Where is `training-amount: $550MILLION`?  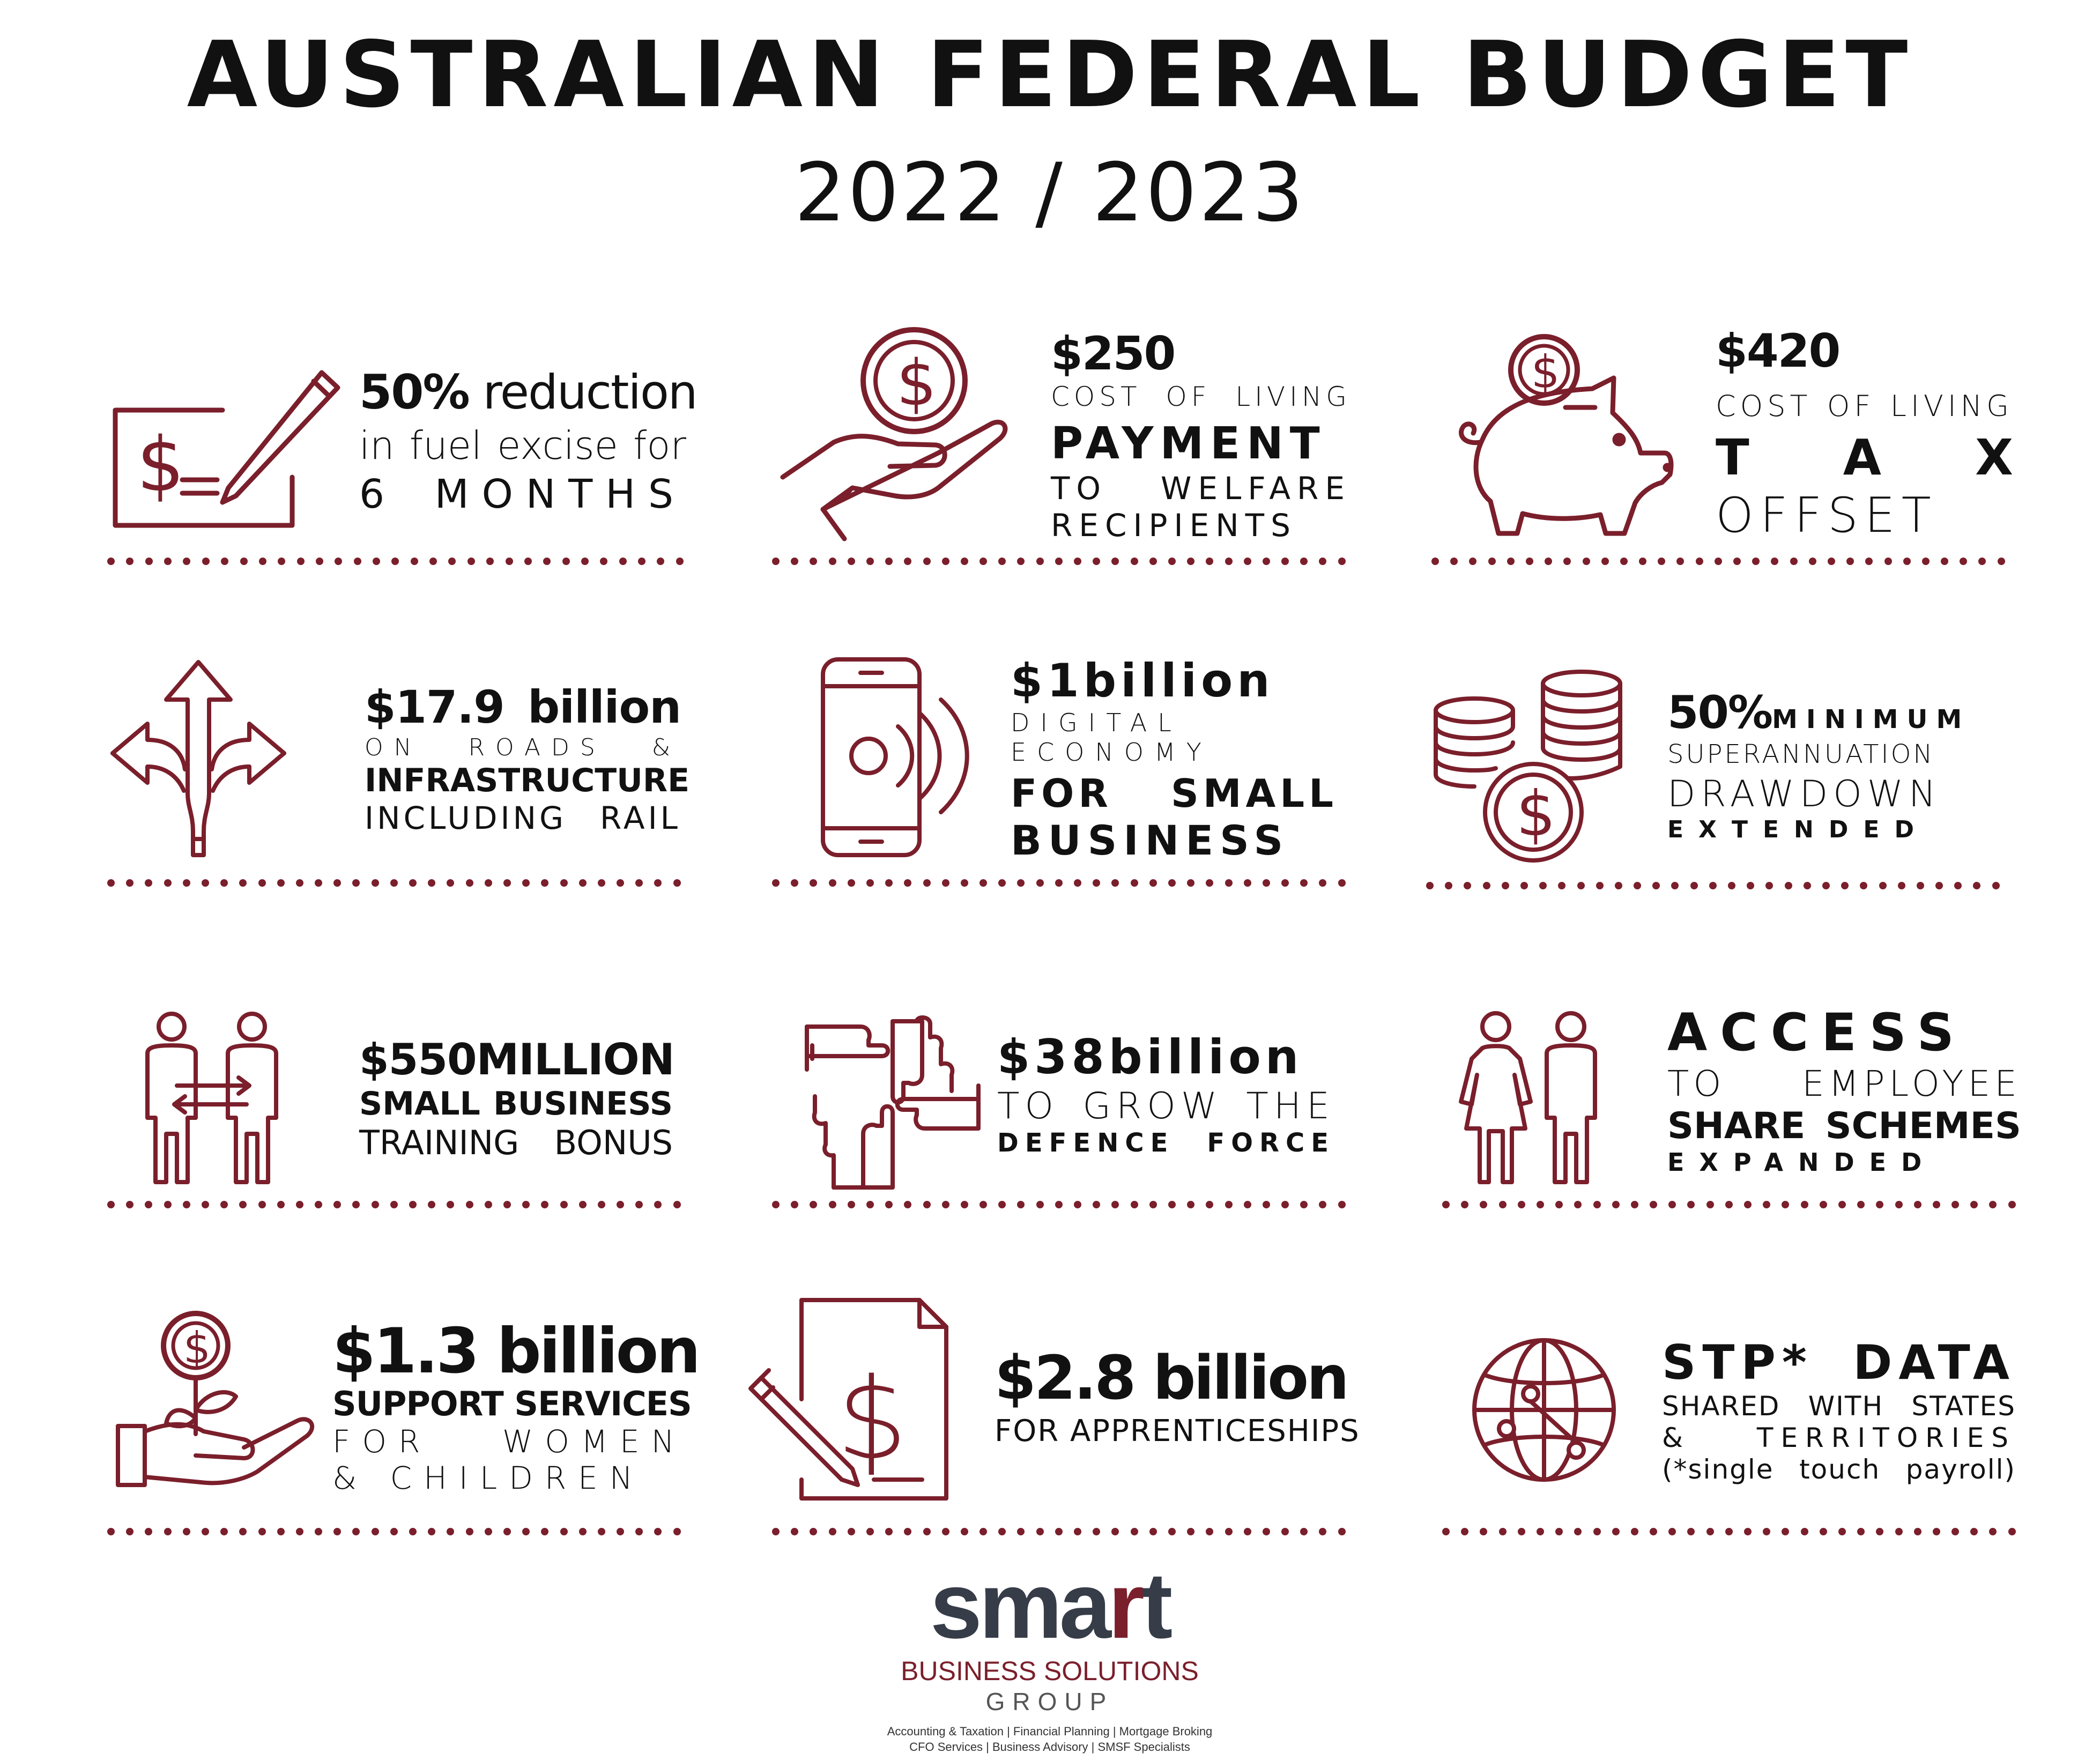
training-amount: $550MILLION is located at coordinates (517, 1060).